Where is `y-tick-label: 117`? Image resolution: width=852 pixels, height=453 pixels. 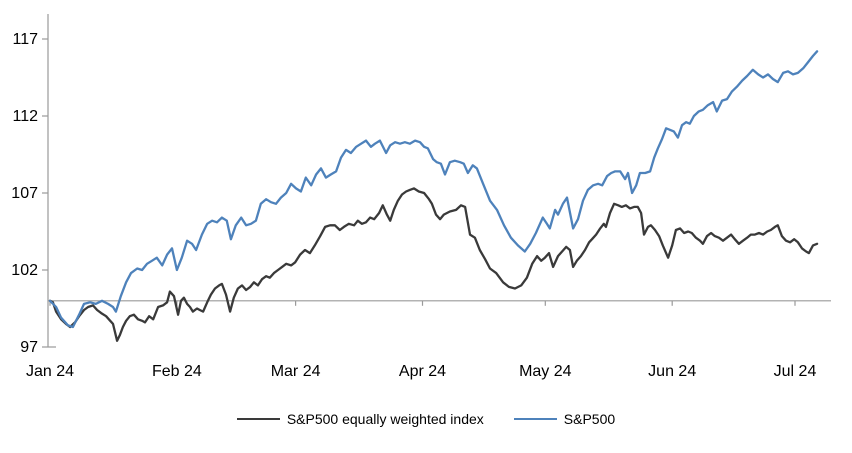 y-tick-label: 117 is located at coordinates (25, 39).